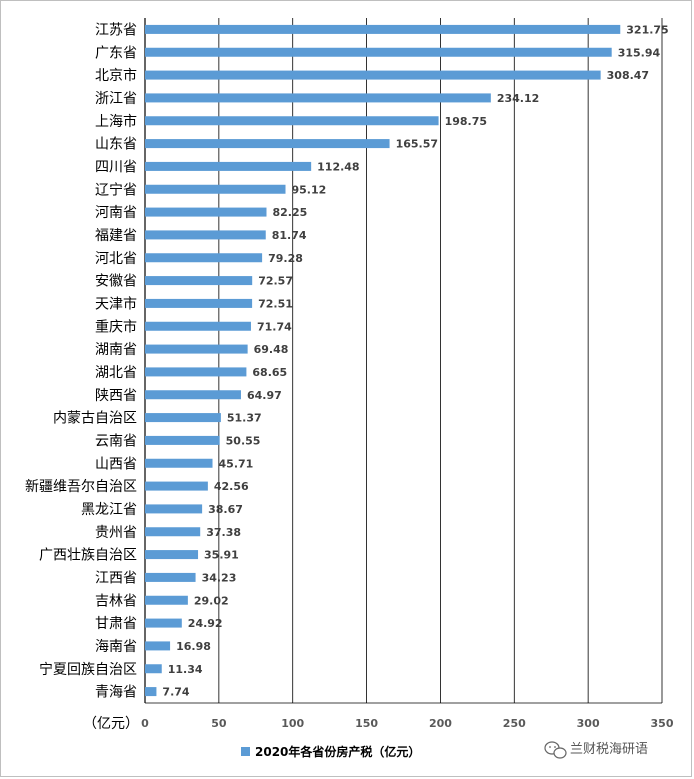 This screenshot has height=779, width=694. Describe the element at coordinates (88, 556) in the screenshot. I see `category-label: 广西壮族自治区` at that location.